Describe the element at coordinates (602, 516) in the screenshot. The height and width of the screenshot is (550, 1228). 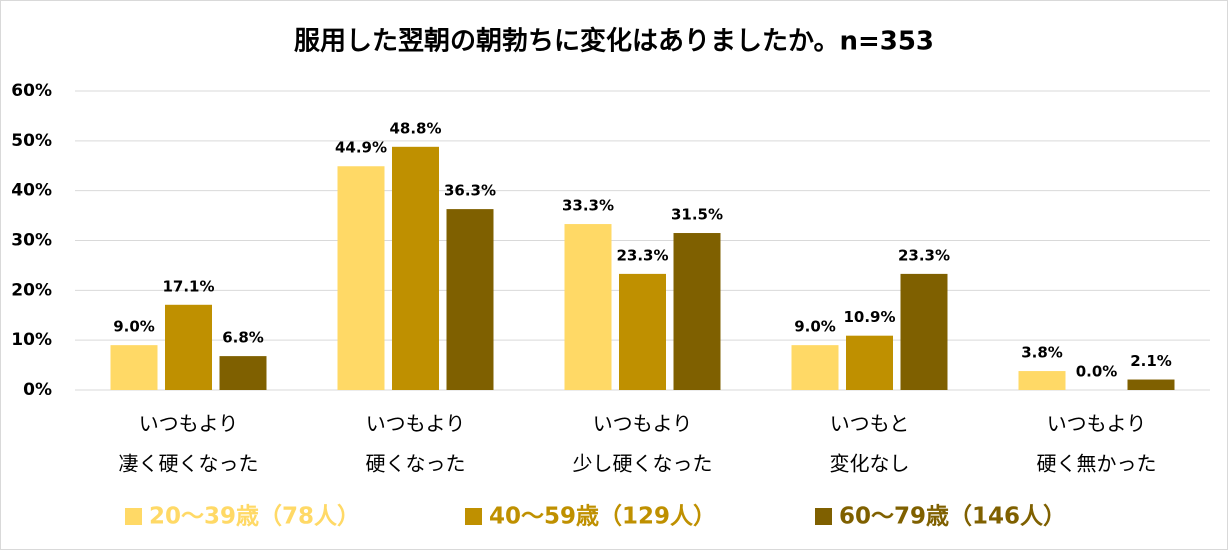
I see `legend-label: 40〜59歳（129人）` at that location.